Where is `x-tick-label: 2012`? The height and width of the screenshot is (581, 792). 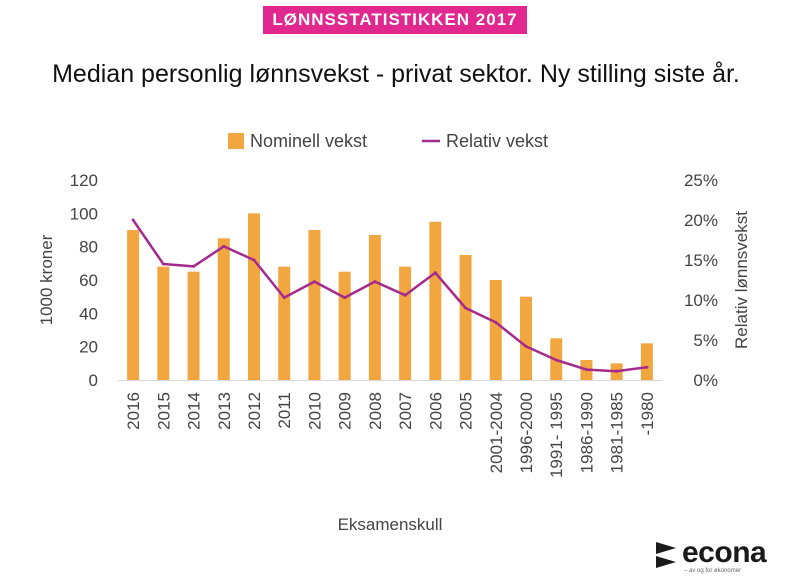 x-tick-label: 2012 is located at coordinates (254, 411).